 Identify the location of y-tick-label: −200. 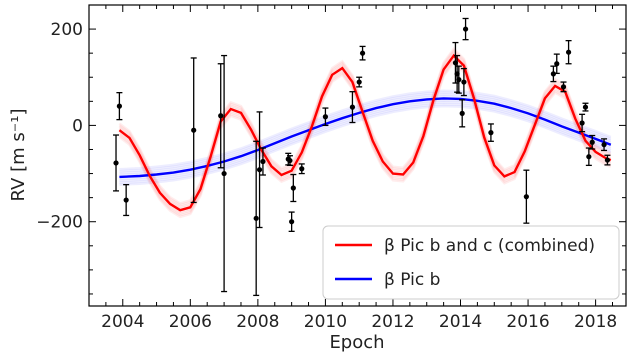
(59, 223).